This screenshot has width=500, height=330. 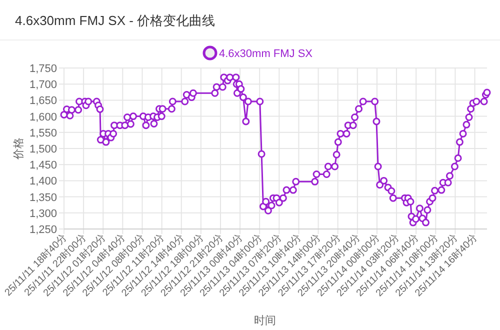 I want to click on x-axis-title: 时间, so click(x=265, y=320).